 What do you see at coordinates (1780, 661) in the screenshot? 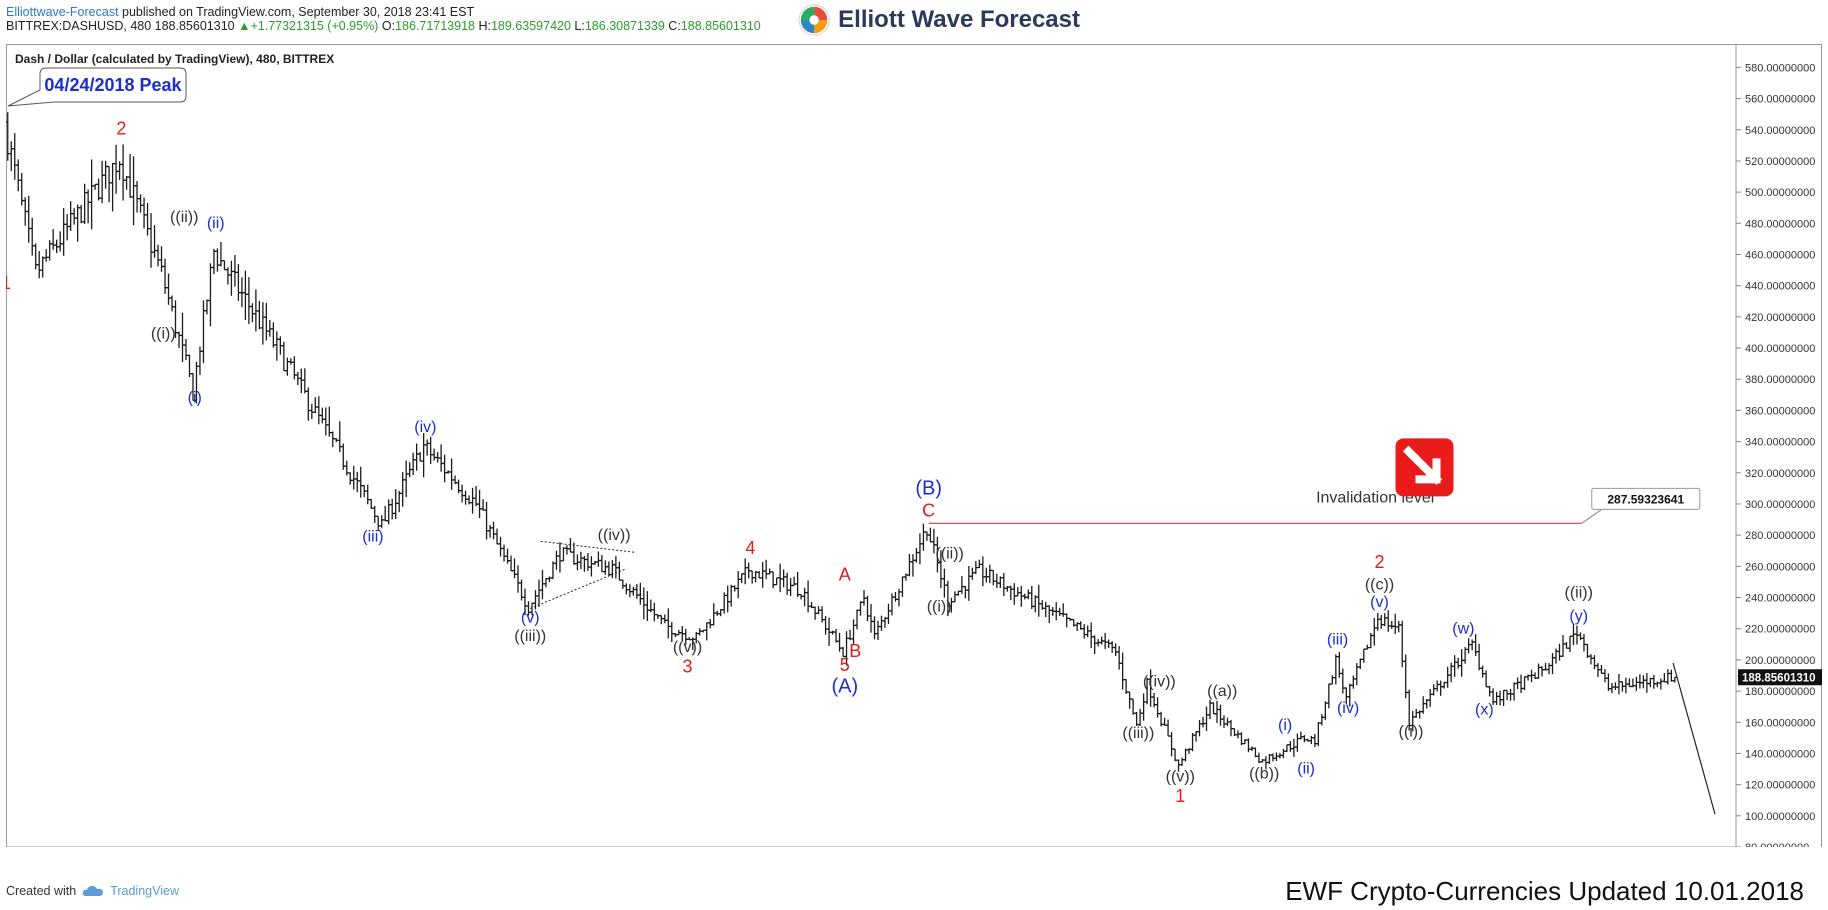
I see `y-tick-label: 200.00000000` at bounding box center [1780, 661].